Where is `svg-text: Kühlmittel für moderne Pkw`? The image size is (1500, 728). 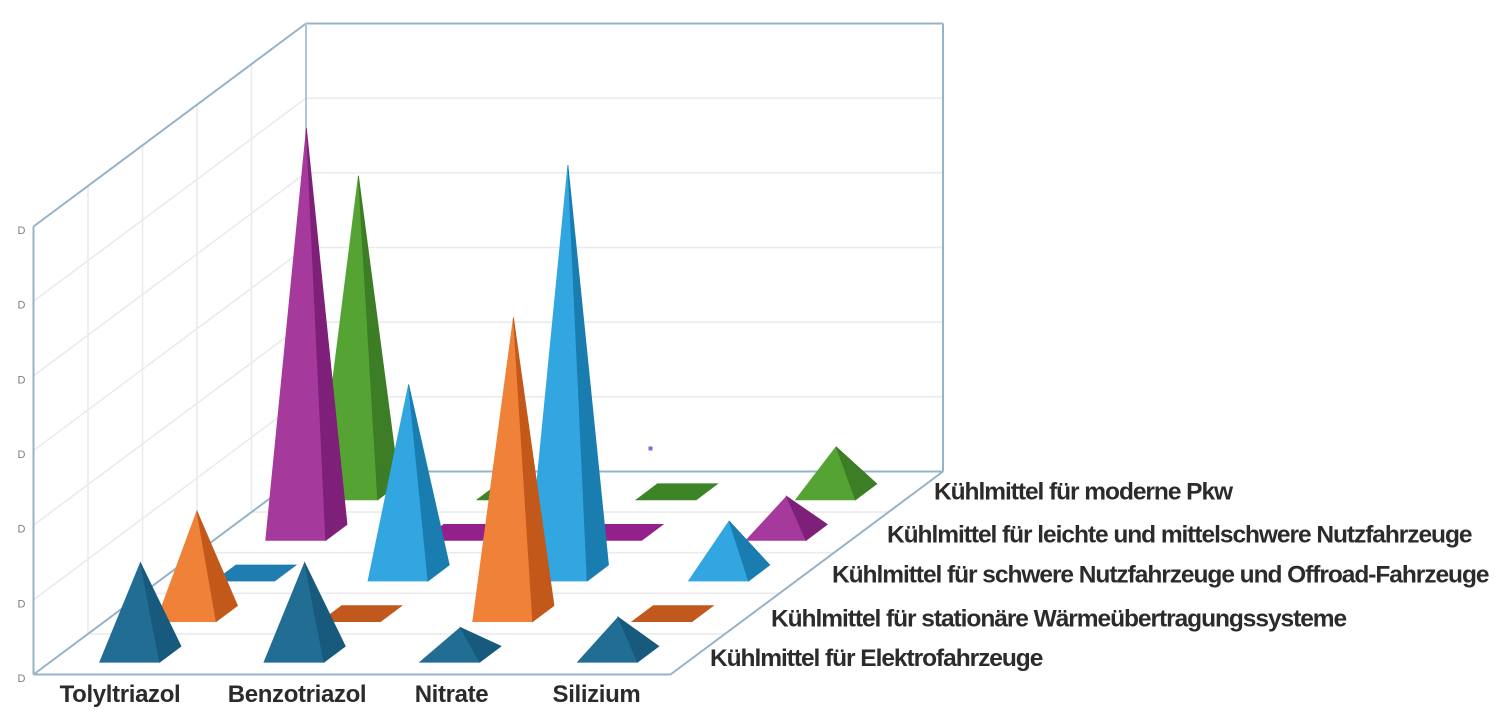 svg-text: Kühlmittel für moderne Pkw is located at coordinates (1084, 492).